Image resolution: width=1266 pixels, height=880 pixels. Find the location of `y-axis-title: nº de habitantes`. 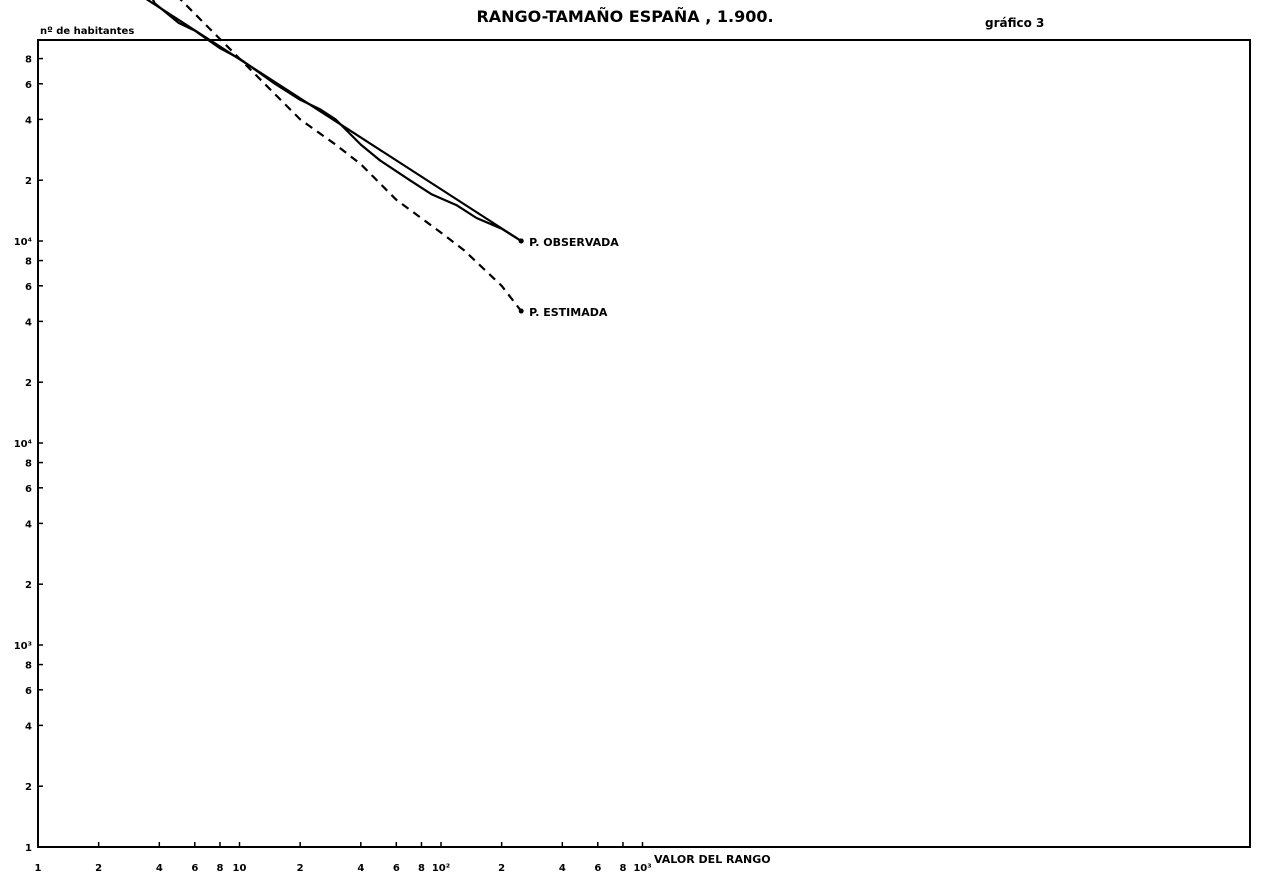

y-axis-title: nº de habitantes is located at coordinates (87, 31).